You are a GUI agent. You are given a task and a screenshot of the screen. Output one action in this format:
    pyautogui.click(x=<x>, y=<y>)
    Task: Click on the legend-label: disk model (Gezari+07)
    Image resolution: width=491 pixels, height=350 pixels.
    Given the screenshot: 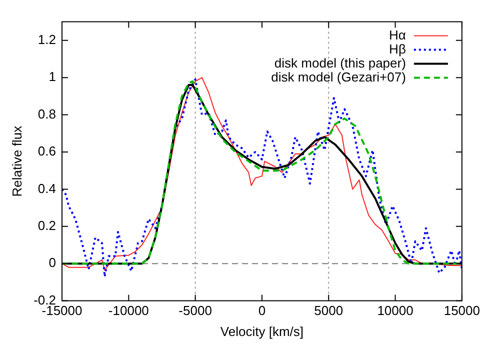 What is the action you would take?
    pyautogui.click(x=338, y=76)
    